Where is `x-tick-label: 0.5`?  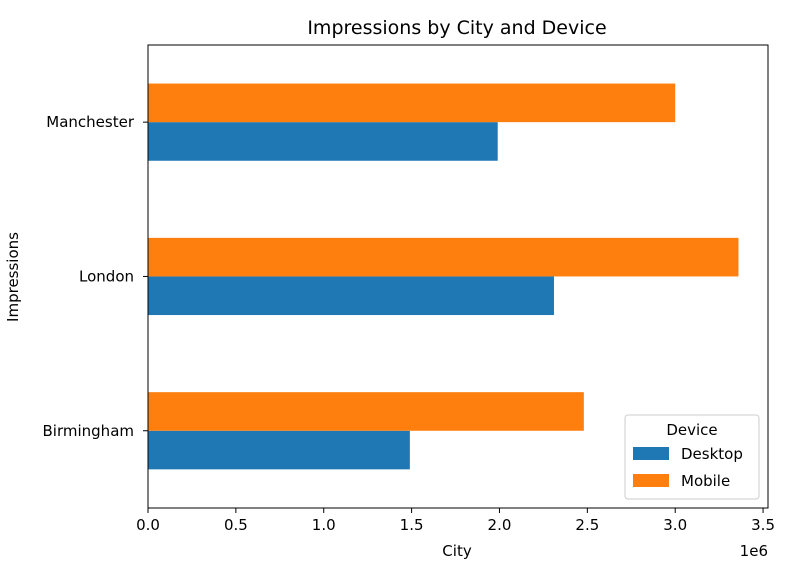 x-tick-label: 0.5 is located at coordinates (236, 525).